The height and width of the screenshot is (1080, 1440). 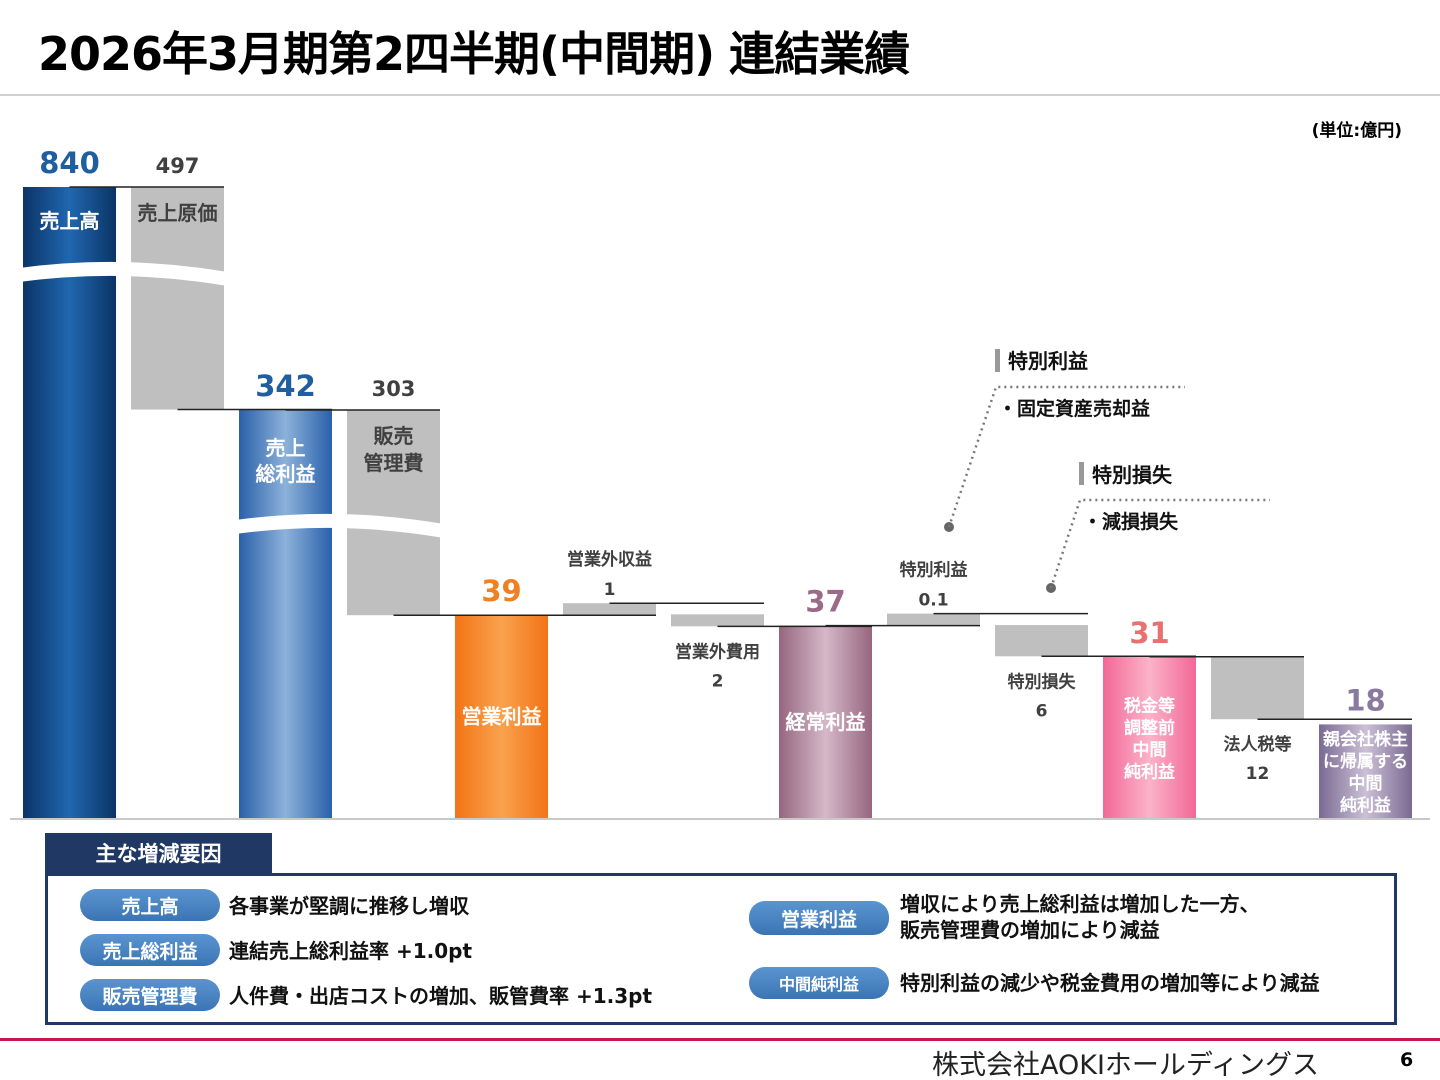 What do you see at coordinates (394, 389) in the screenshot?
I see `value-label: 303` at bounding box center [394, 389].